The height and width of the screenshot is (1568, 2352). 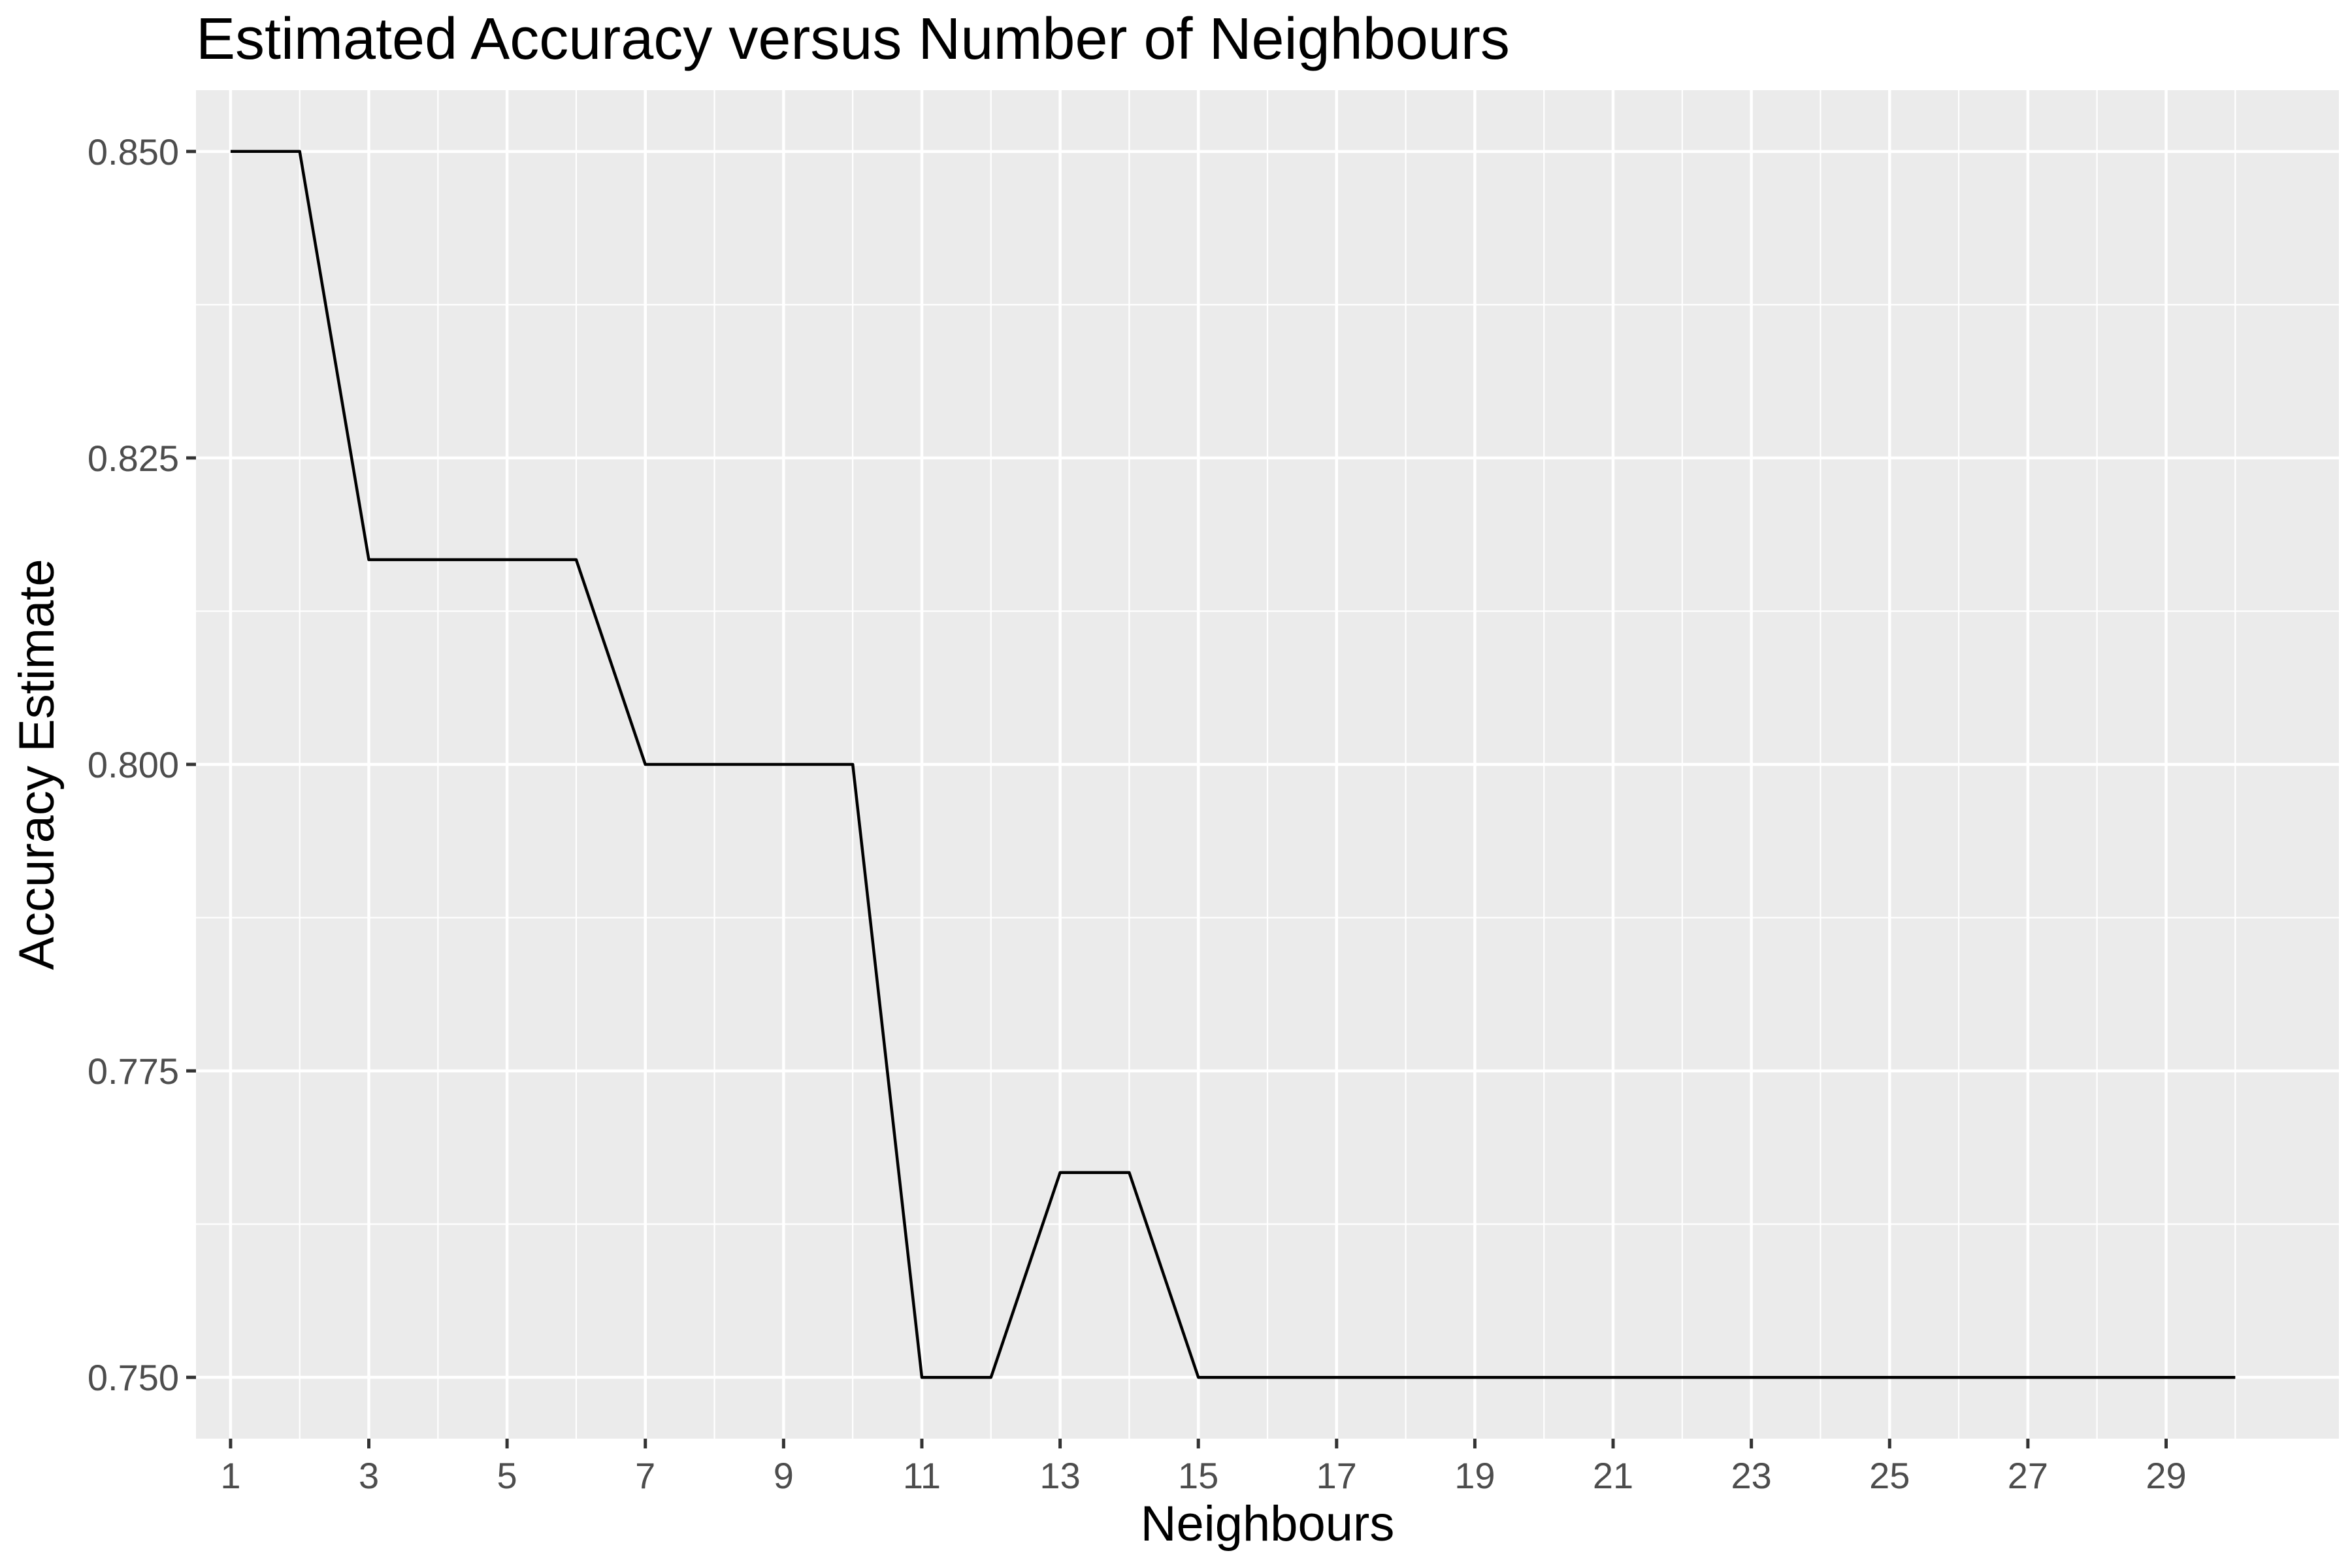 What do you see at coordinates (1613, 1475) in the screenshot?
I see `x-tick-label: 21` at bounding box center [1613, 1475].